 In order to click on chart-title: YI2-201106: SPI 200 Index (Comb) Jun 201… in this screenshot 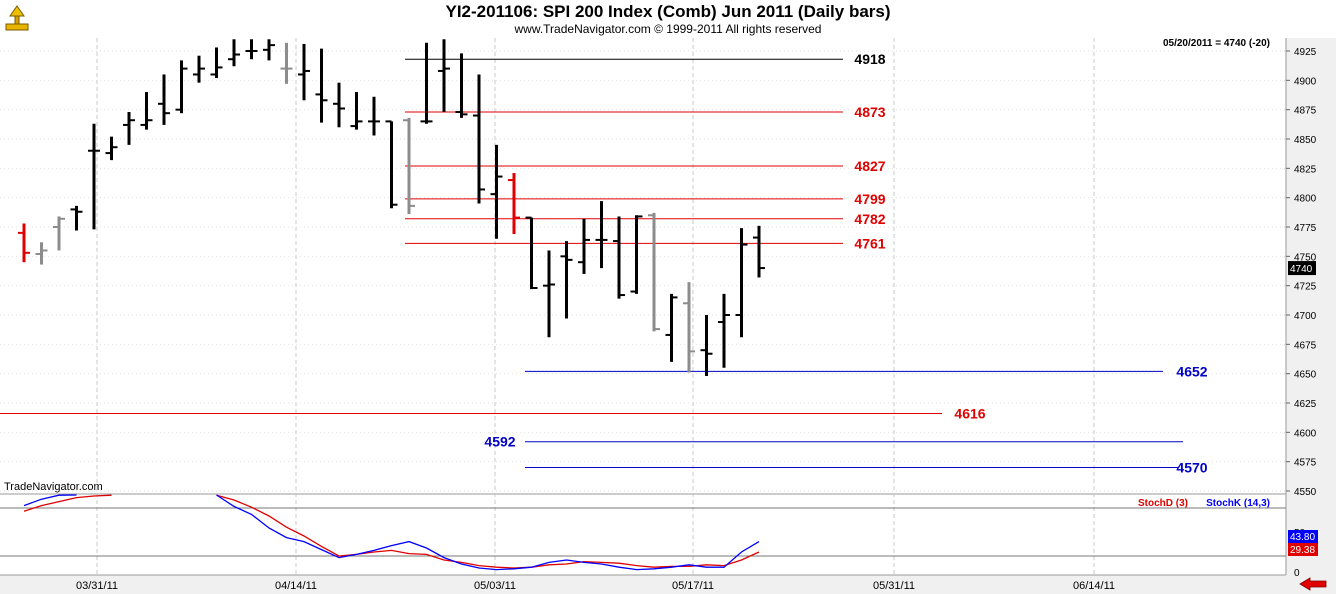, I will do `click(668, 11)`.